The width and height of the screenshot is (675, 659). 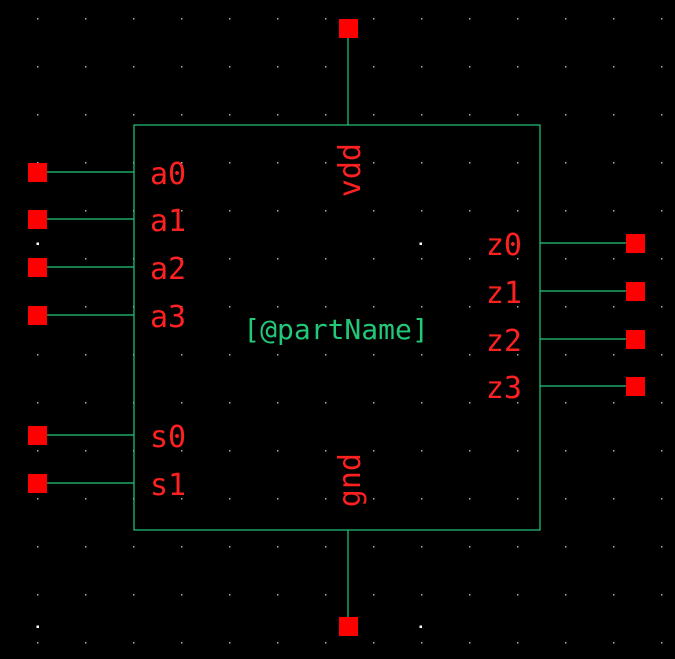 I want to click on pin-s0-terminal, so click(x=37, y=435).